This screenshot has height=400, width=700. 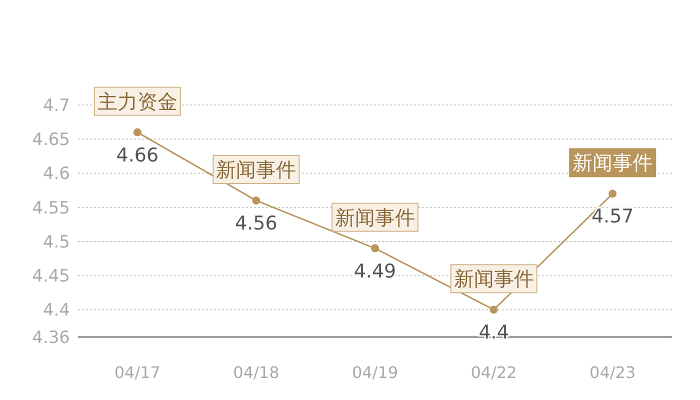 What do you see at coordinates (493, 372) in the screenshot?
I see `x-tick-label: 04/22` at bounding box center [493, 372].